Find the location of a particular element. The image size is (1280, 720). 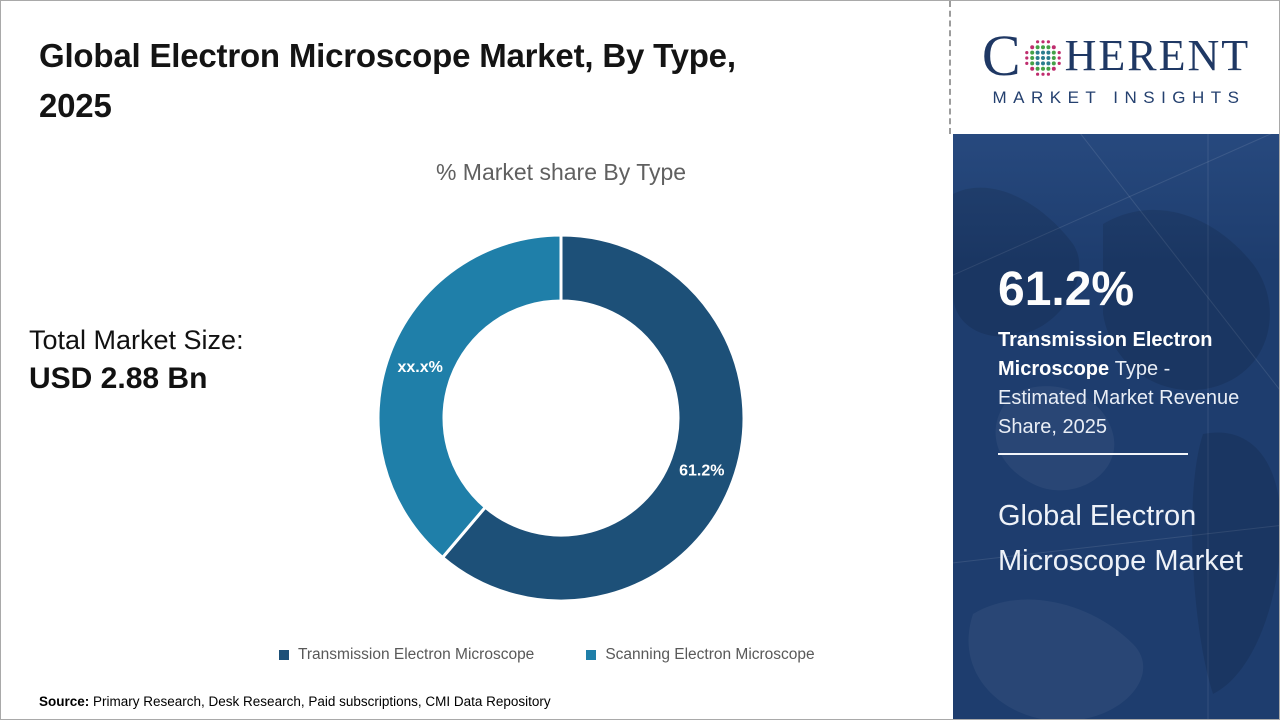

brand-logo-area: C HERENT MARKET INSIGHTS is located at coordinates (1114, 67).